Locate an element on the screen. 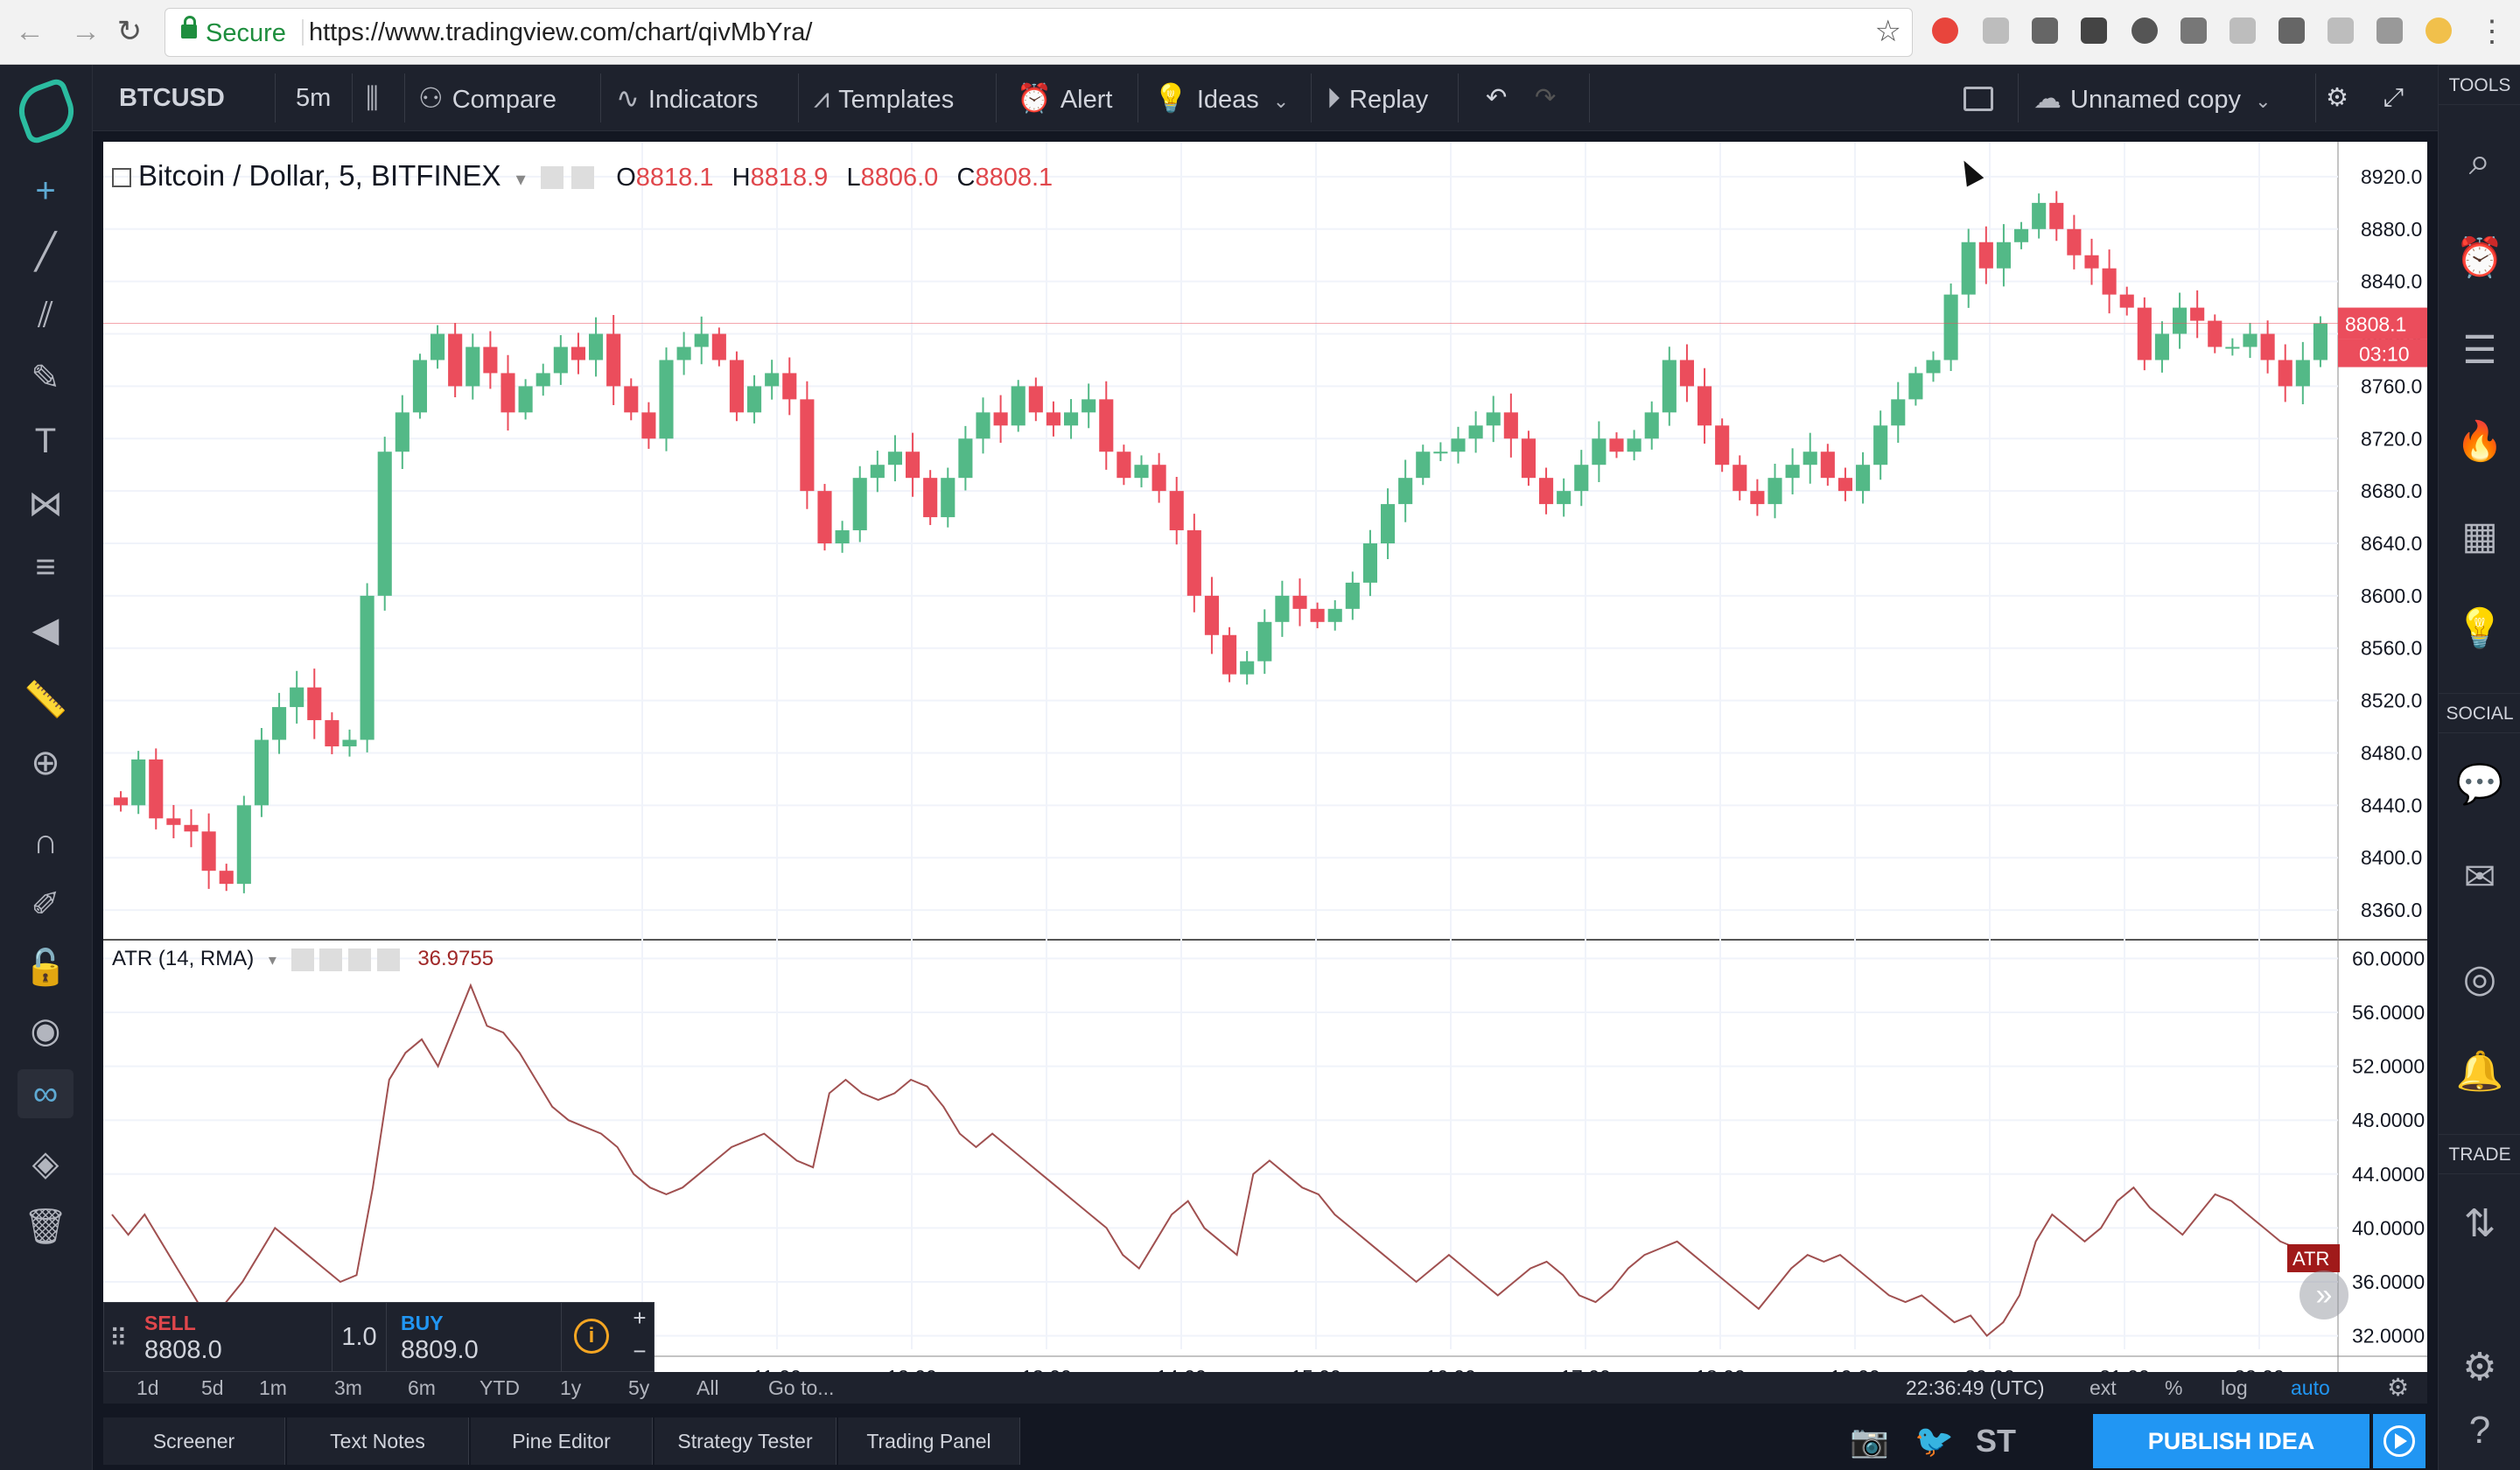 The width and height of the screenshot is (2520, 1470). percent-toggle: % is located at coordinates (2174, 1387).